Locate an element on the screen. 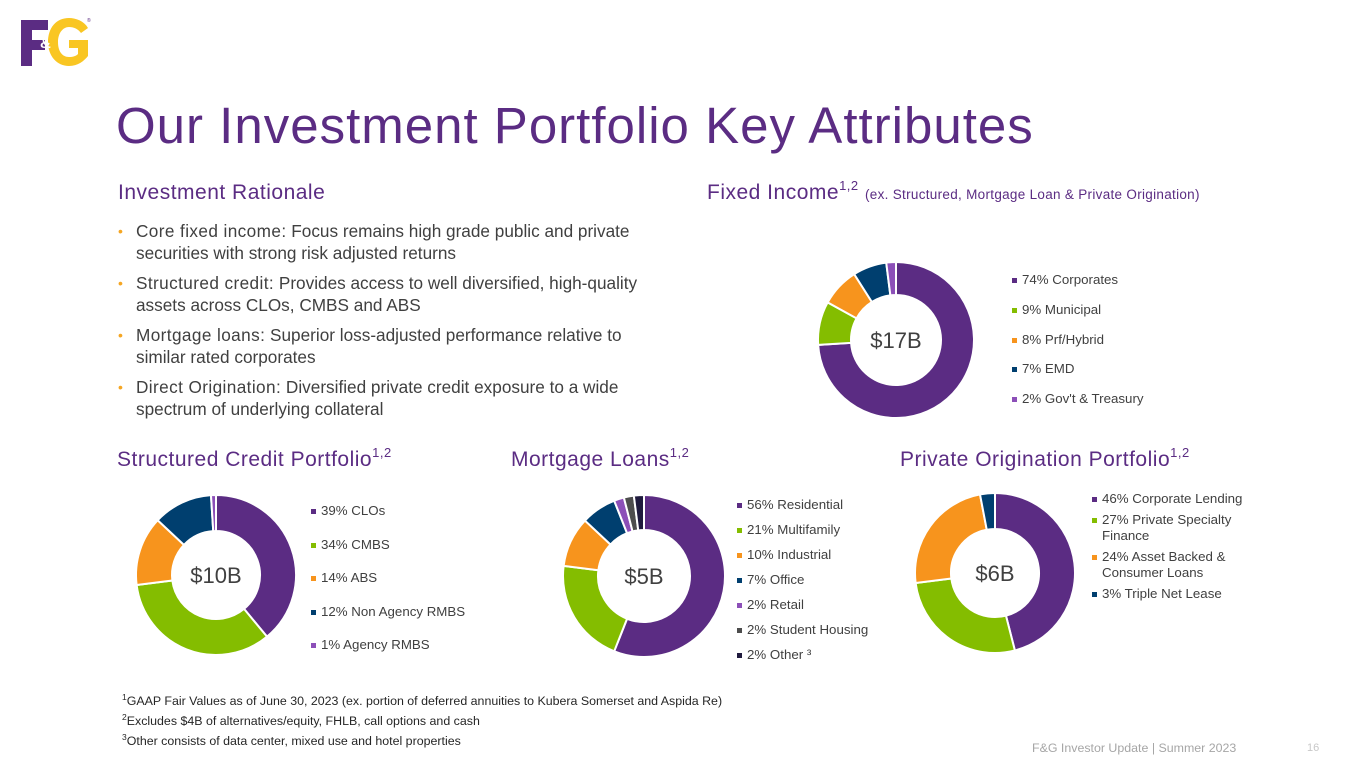 The height and width of the screenshot is (768, 1365). legend-label: 56% Residential is located at coordinates (795, 504).